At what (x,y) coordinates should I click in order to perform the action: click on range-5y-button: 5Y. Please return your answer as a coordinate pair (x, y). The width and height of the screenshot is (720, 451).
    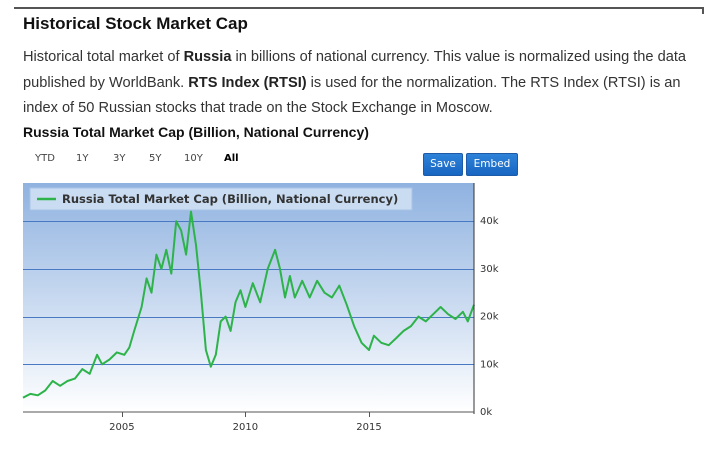
    Looking at the image, I should click on (155, 158).